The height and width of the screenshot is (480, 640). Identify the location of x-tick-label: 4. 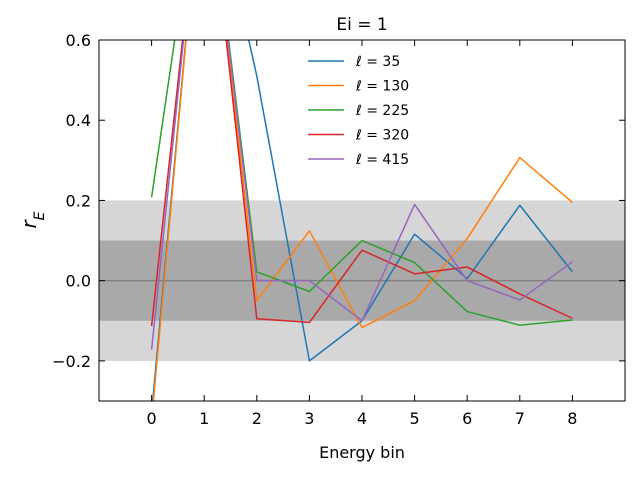
(362, 418).